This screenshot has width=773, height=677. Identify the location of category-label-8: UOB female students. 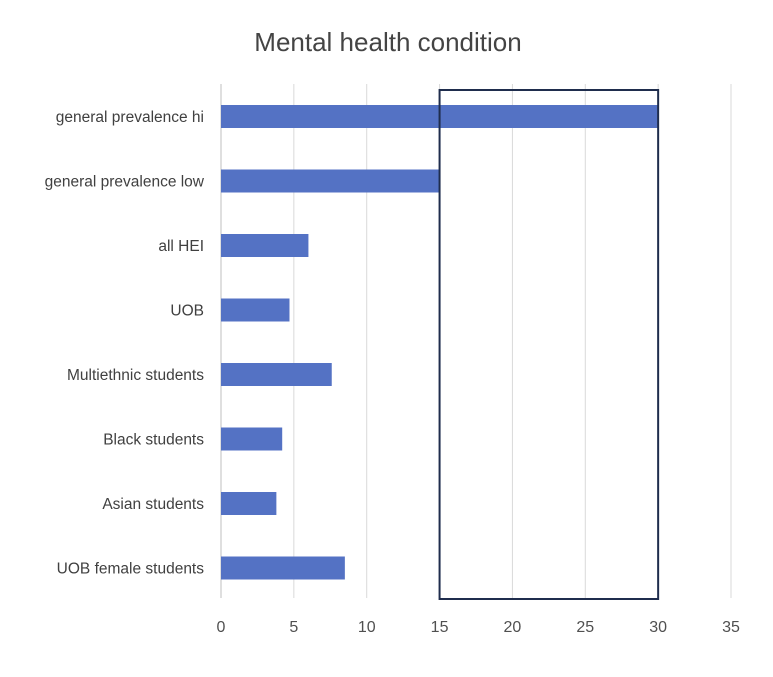
(131, 569).